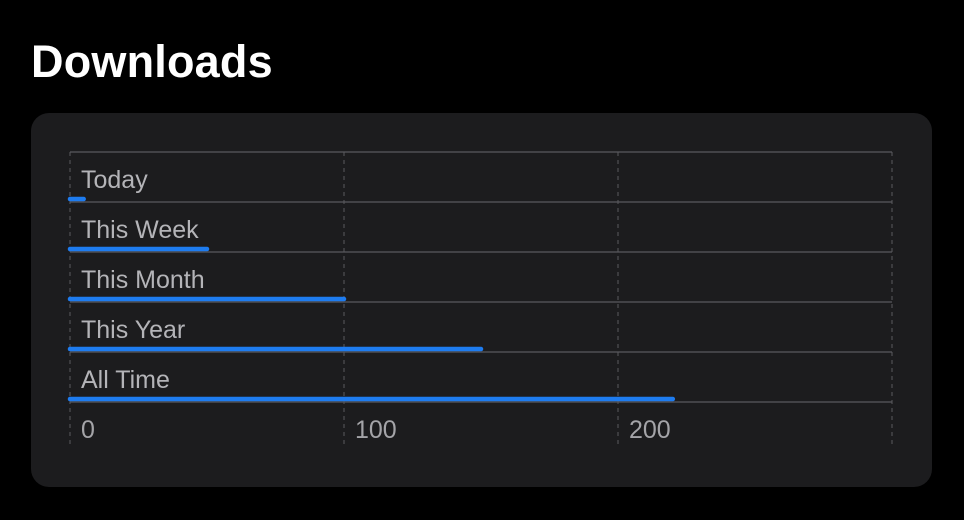 Image resolution: width=964 pixels, height=520 pixels. Describe the element at coordinates (88, 430) in the screenshot. I see `x-tick-label: 0` at that location.